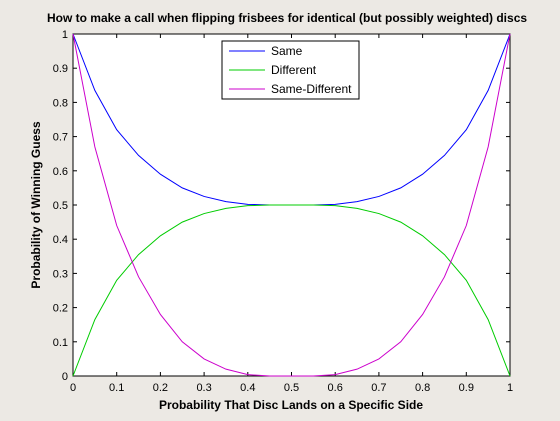 This screenshot has height=421, width=560. I want to click on y-axis-label: Probability of Winning Guess, so click(36, 205).